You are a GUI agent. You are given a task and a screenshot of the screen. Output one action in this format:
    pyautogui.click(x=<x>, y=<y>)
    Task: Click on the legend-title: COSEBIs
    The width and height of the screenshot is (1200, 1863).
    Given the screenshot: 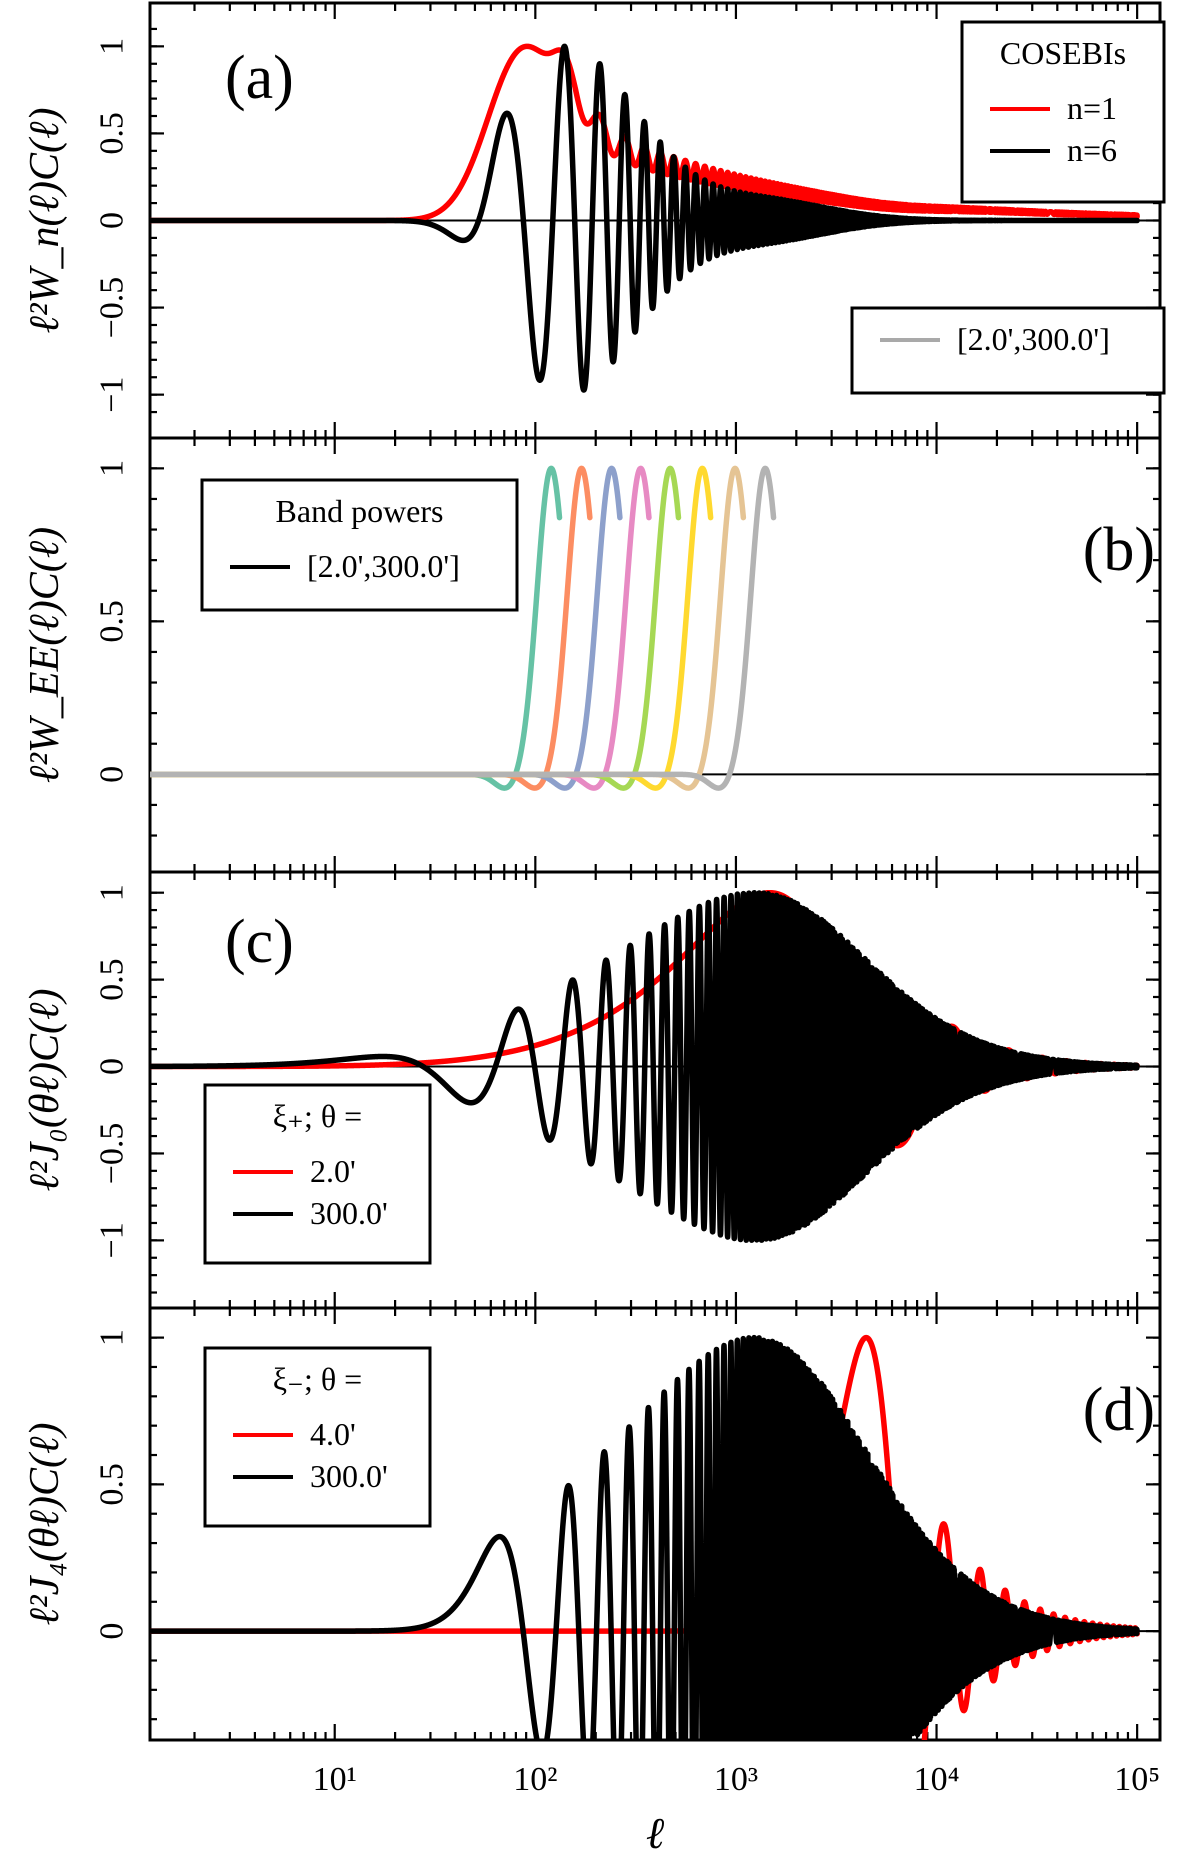 What is the action you would take?
    pyautogui.click(x=1063, y=53)
    